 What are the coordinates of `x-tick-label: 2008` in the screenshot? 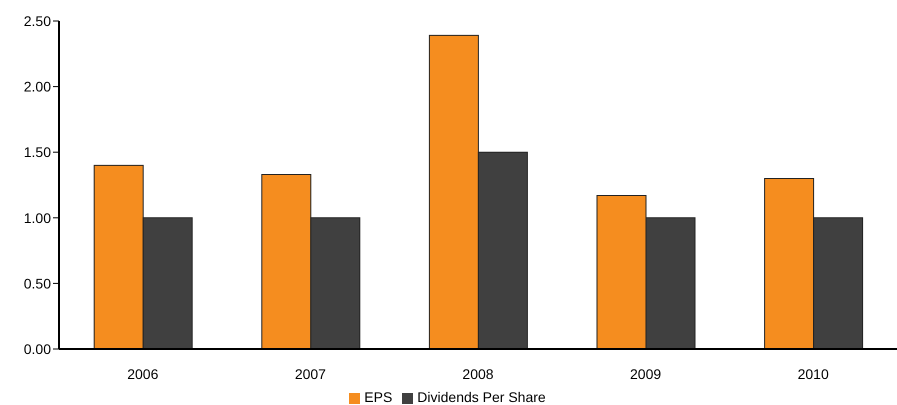 It's located at (478, 374).